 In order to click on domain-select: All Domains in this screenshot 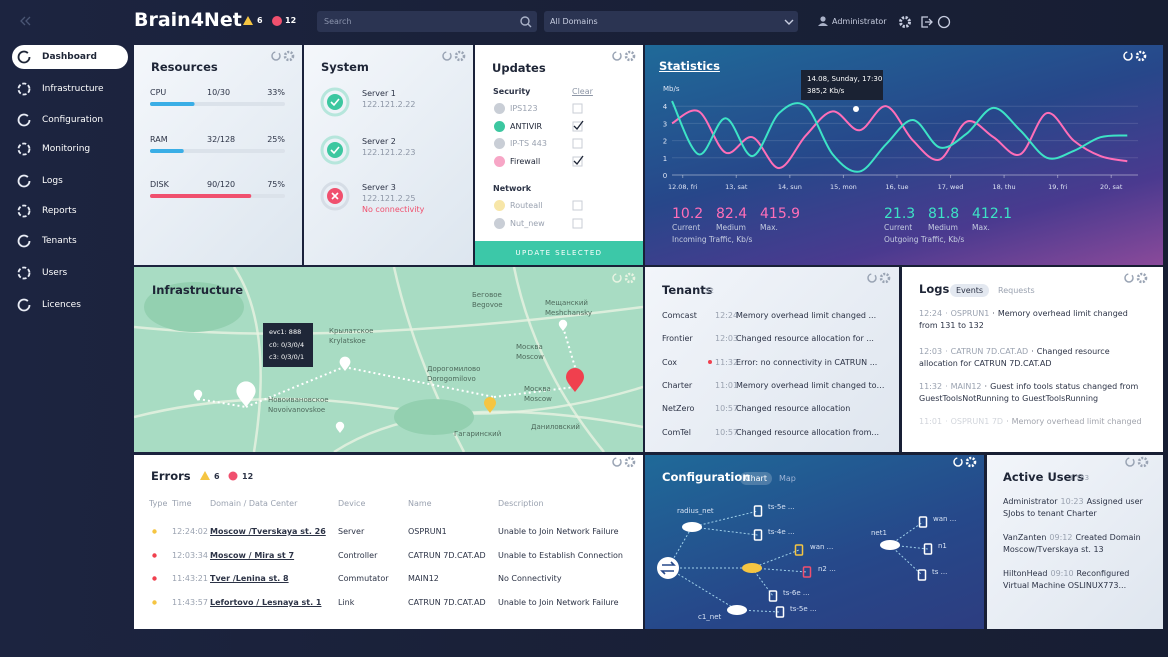, I will do `click(671, 21)`.